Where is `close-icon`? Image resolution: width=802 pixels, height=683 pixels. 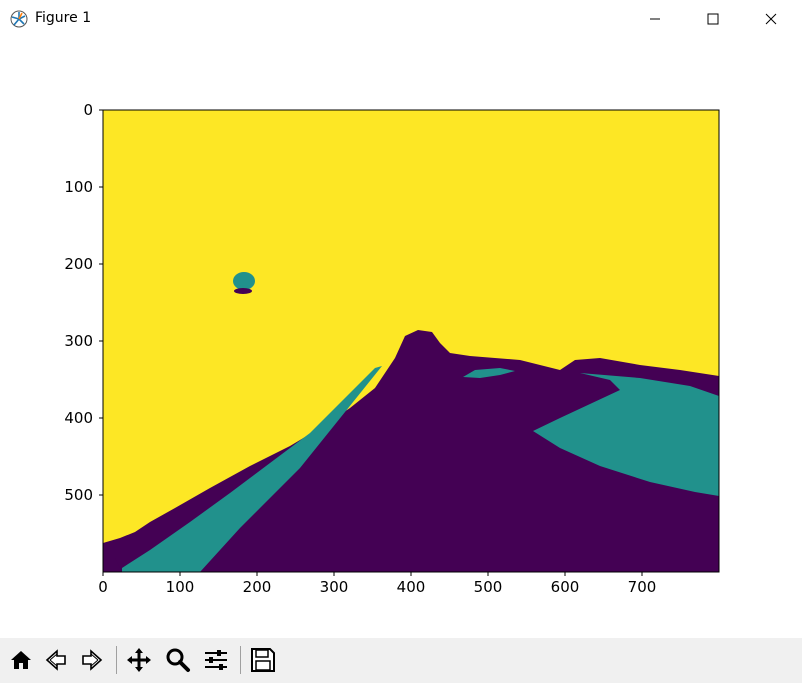
close-icon is located at coordinates (771, 19).